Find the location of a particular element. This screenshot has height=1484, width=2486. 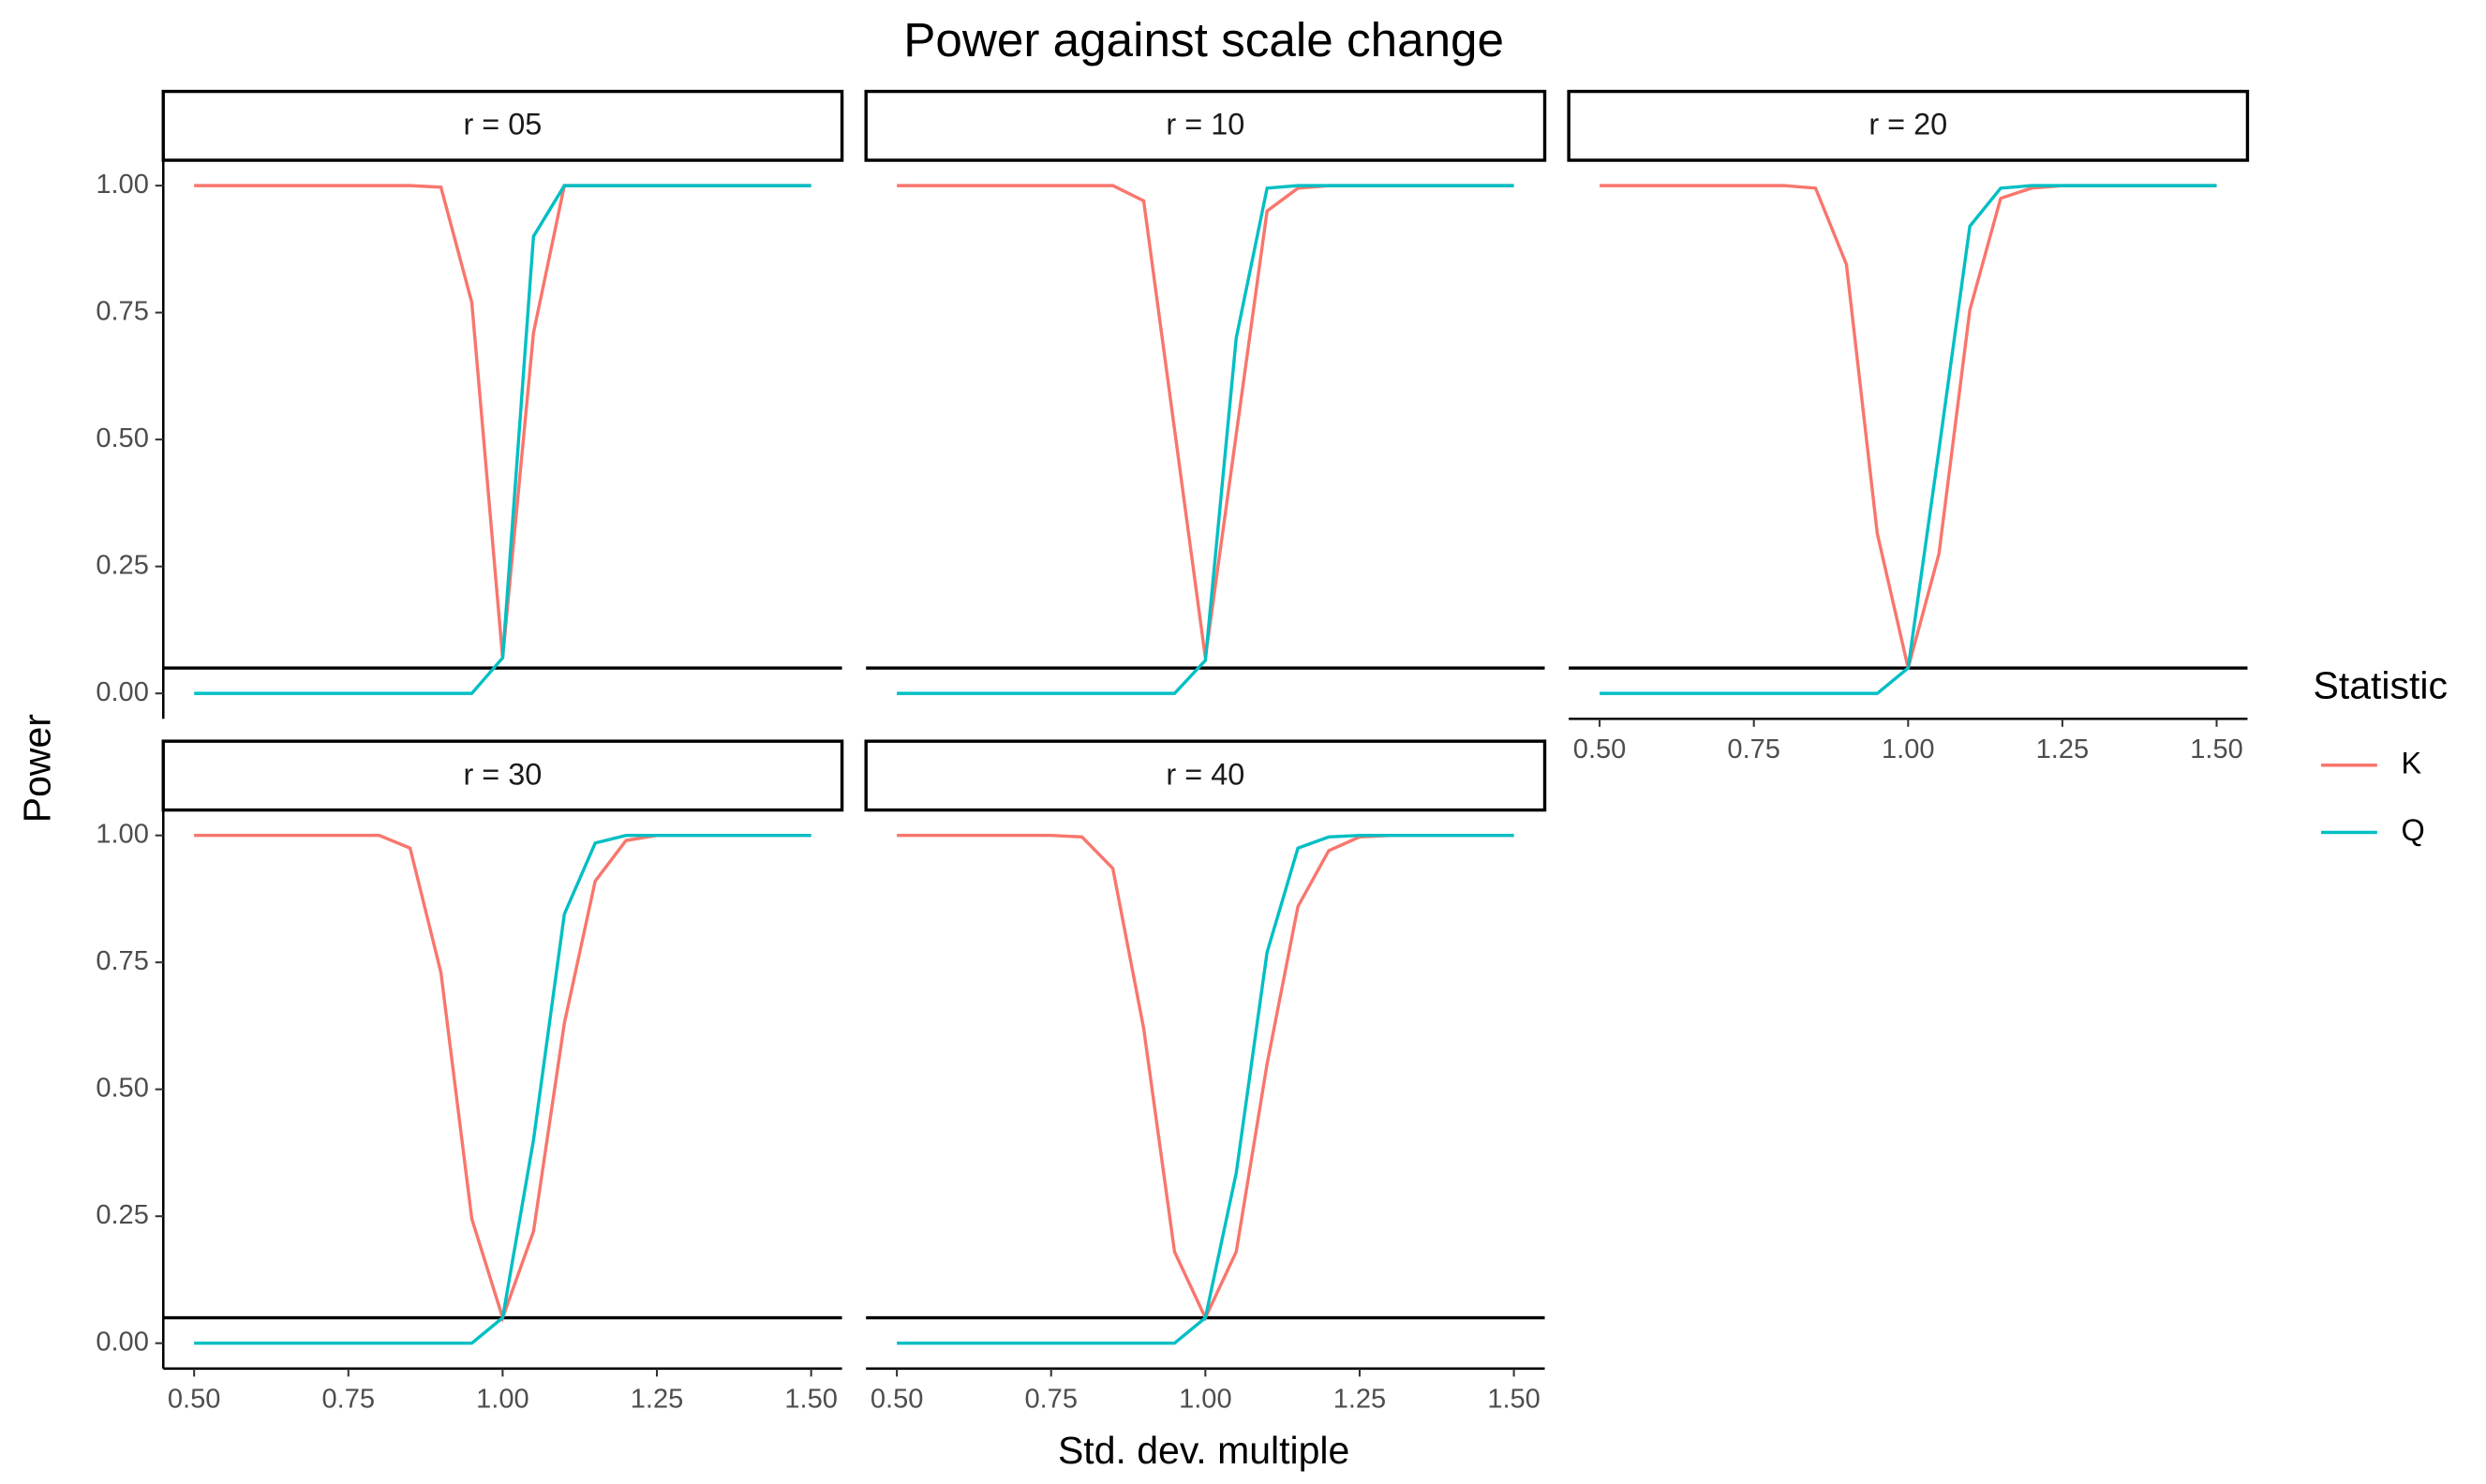

y-axis-label: Power is located at coordinates (37, 768).